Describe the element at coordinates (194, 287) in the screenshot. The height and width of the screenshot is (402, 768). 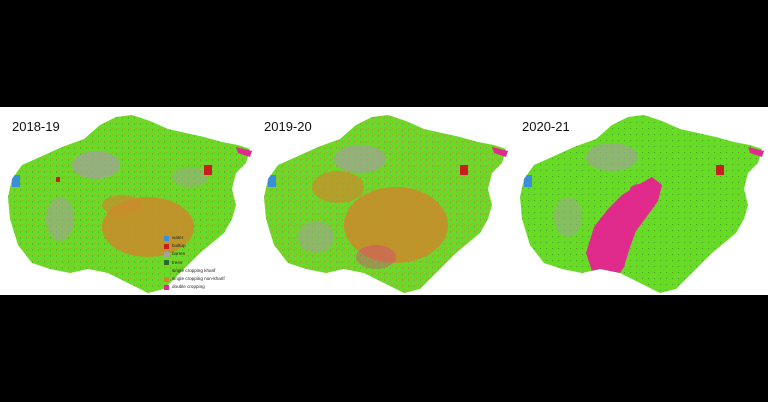
I see `legend-item-double-cropping: double cropping` at that location.